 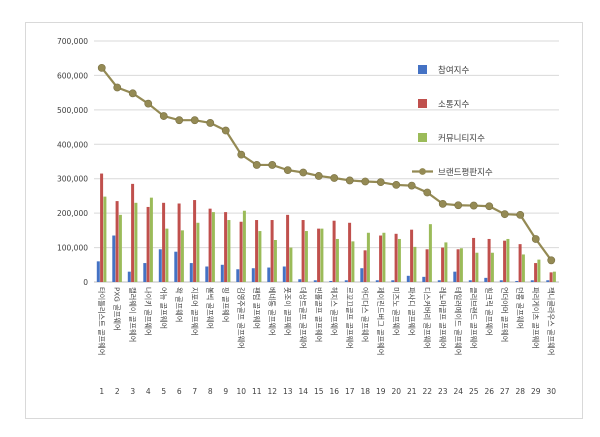 I want to click on rank-label-3: 3, so click(x=132, y=391).